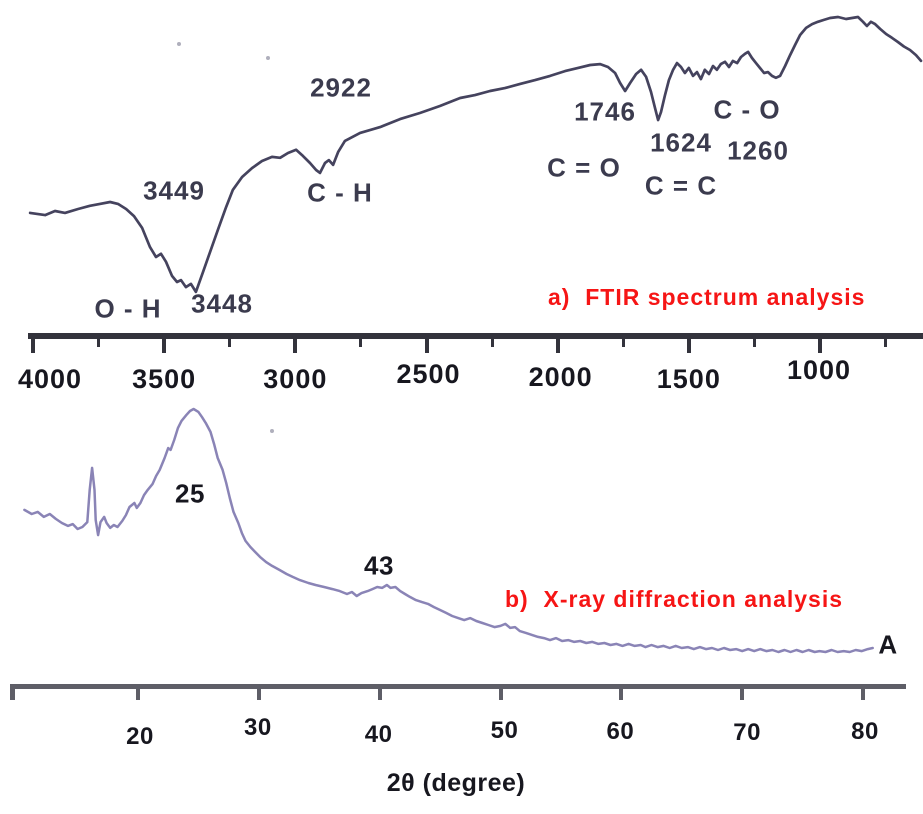 The image size is (923, 814). I want to click on peak-label-co: C - O, so click(747, 109).